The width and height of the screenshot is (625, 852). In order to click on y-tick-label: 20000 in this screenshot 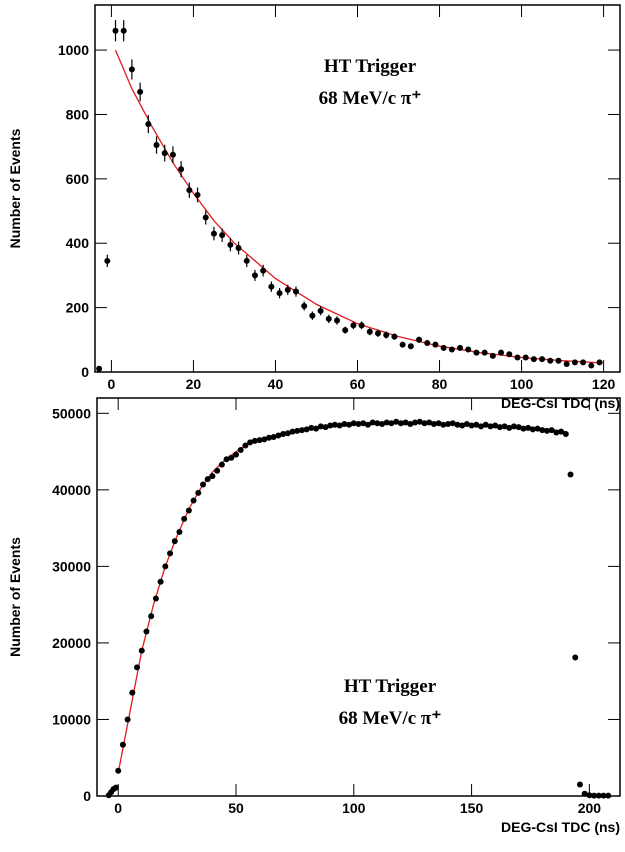, I will do `click(71, 643)`.